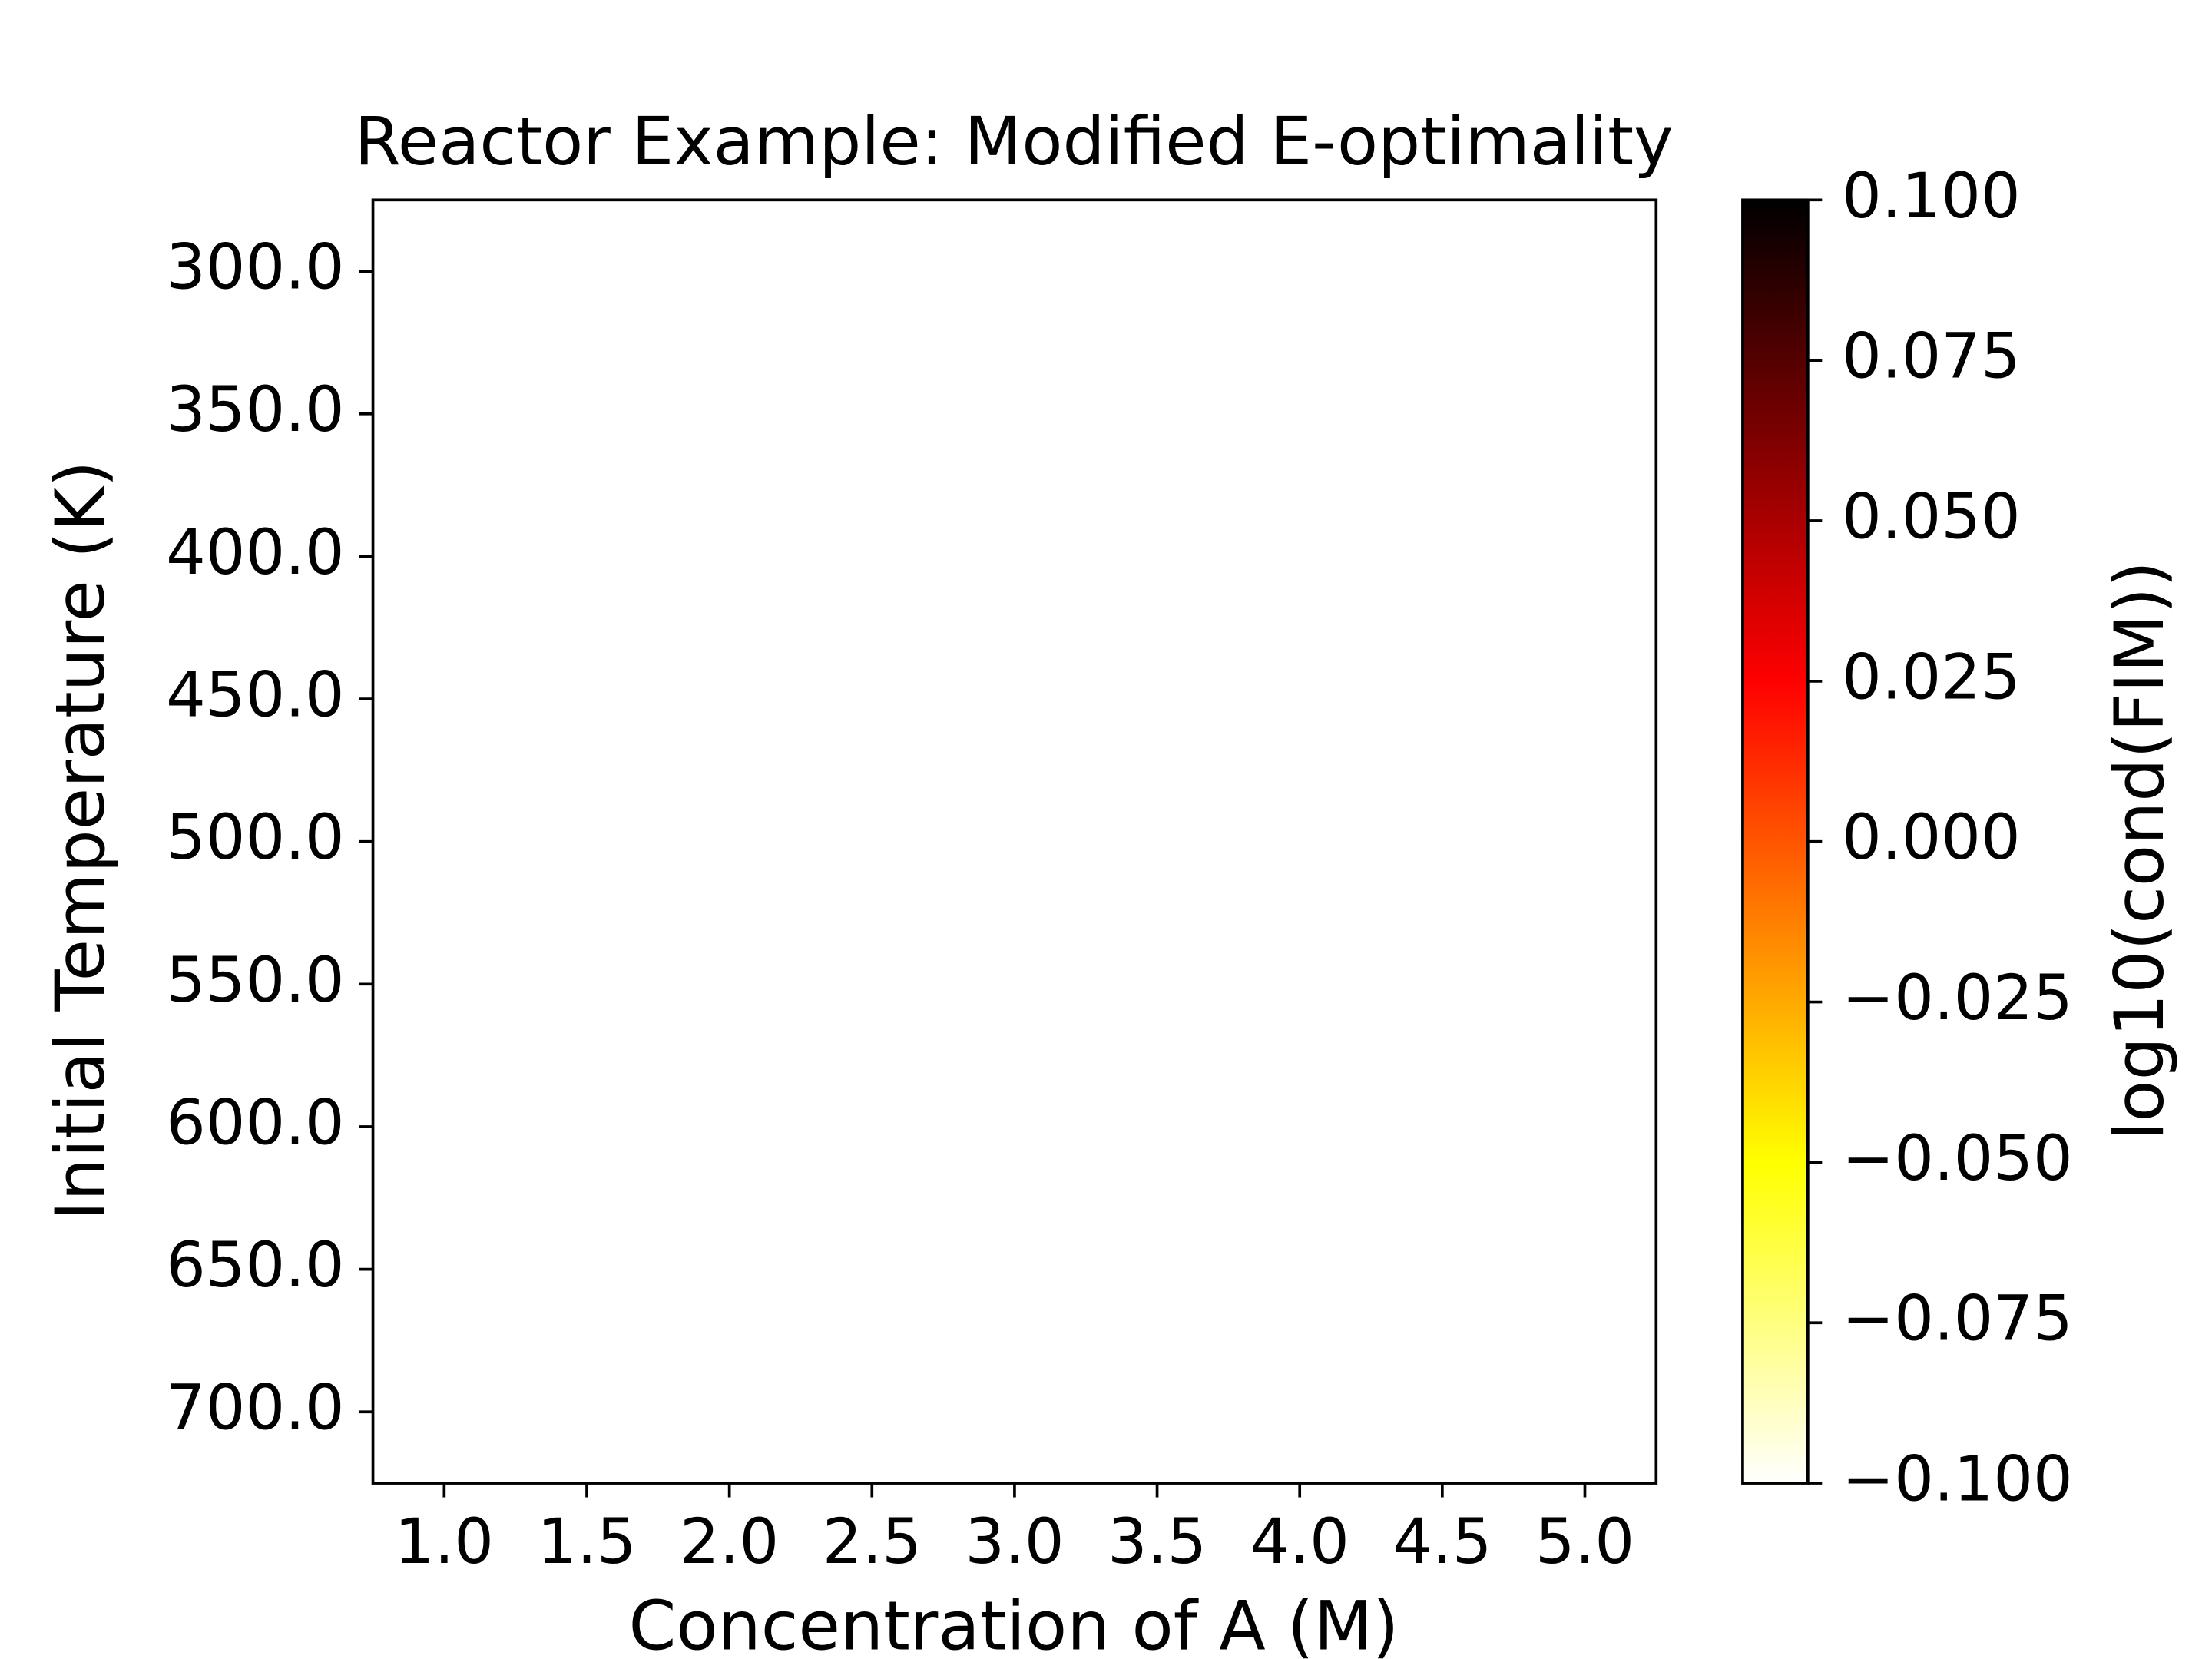 This screenshot has width=2212, height=1659. Describe the element at coordinates (1931, 197) in the screenshot. I see `colorbar-tick-label: 0.100` at that location.